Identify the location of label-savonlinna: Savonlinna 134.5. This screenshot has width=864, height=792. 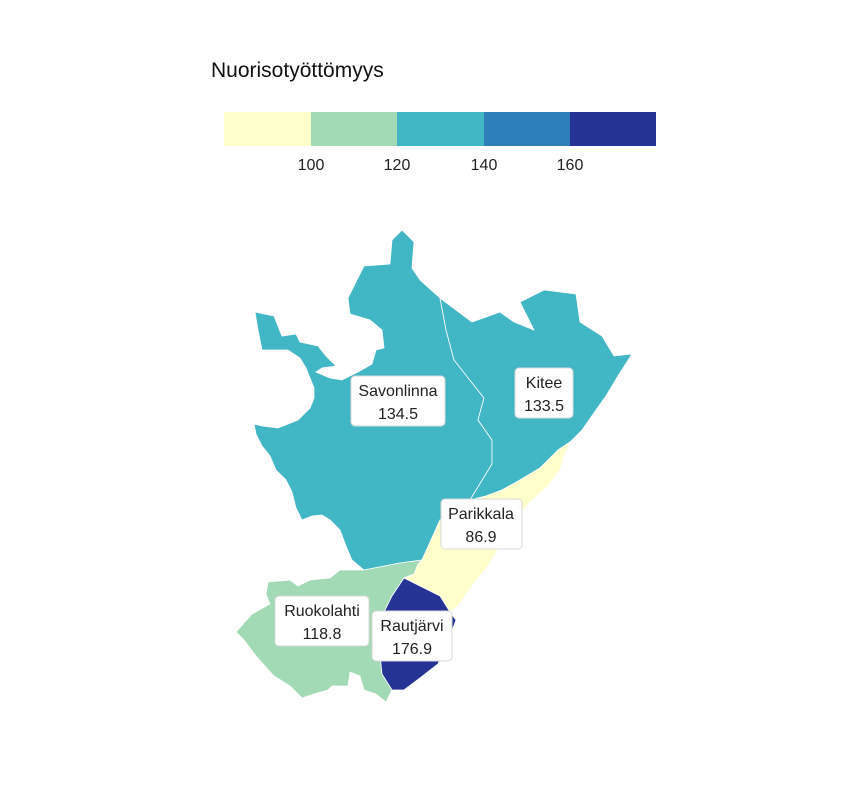
(398, 401).